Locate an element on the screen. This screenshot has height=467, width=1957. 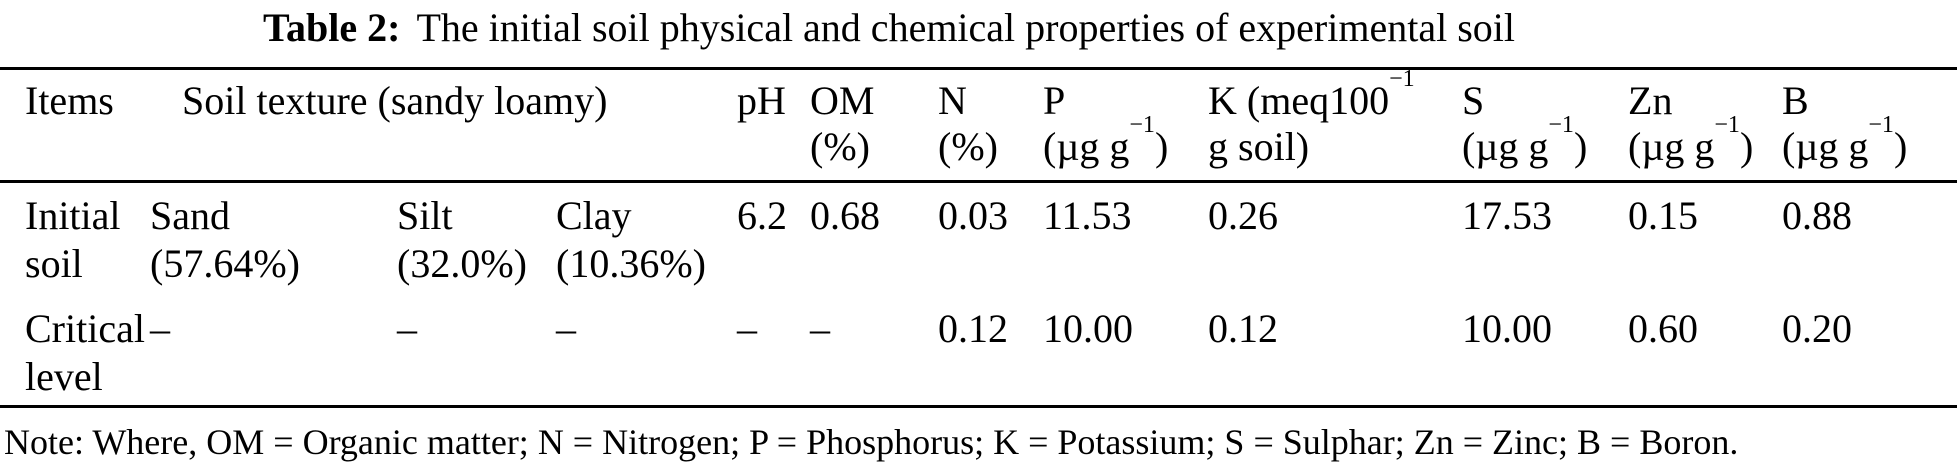
table-cell-k: 0.12 is located at coordinates (1243, 328).